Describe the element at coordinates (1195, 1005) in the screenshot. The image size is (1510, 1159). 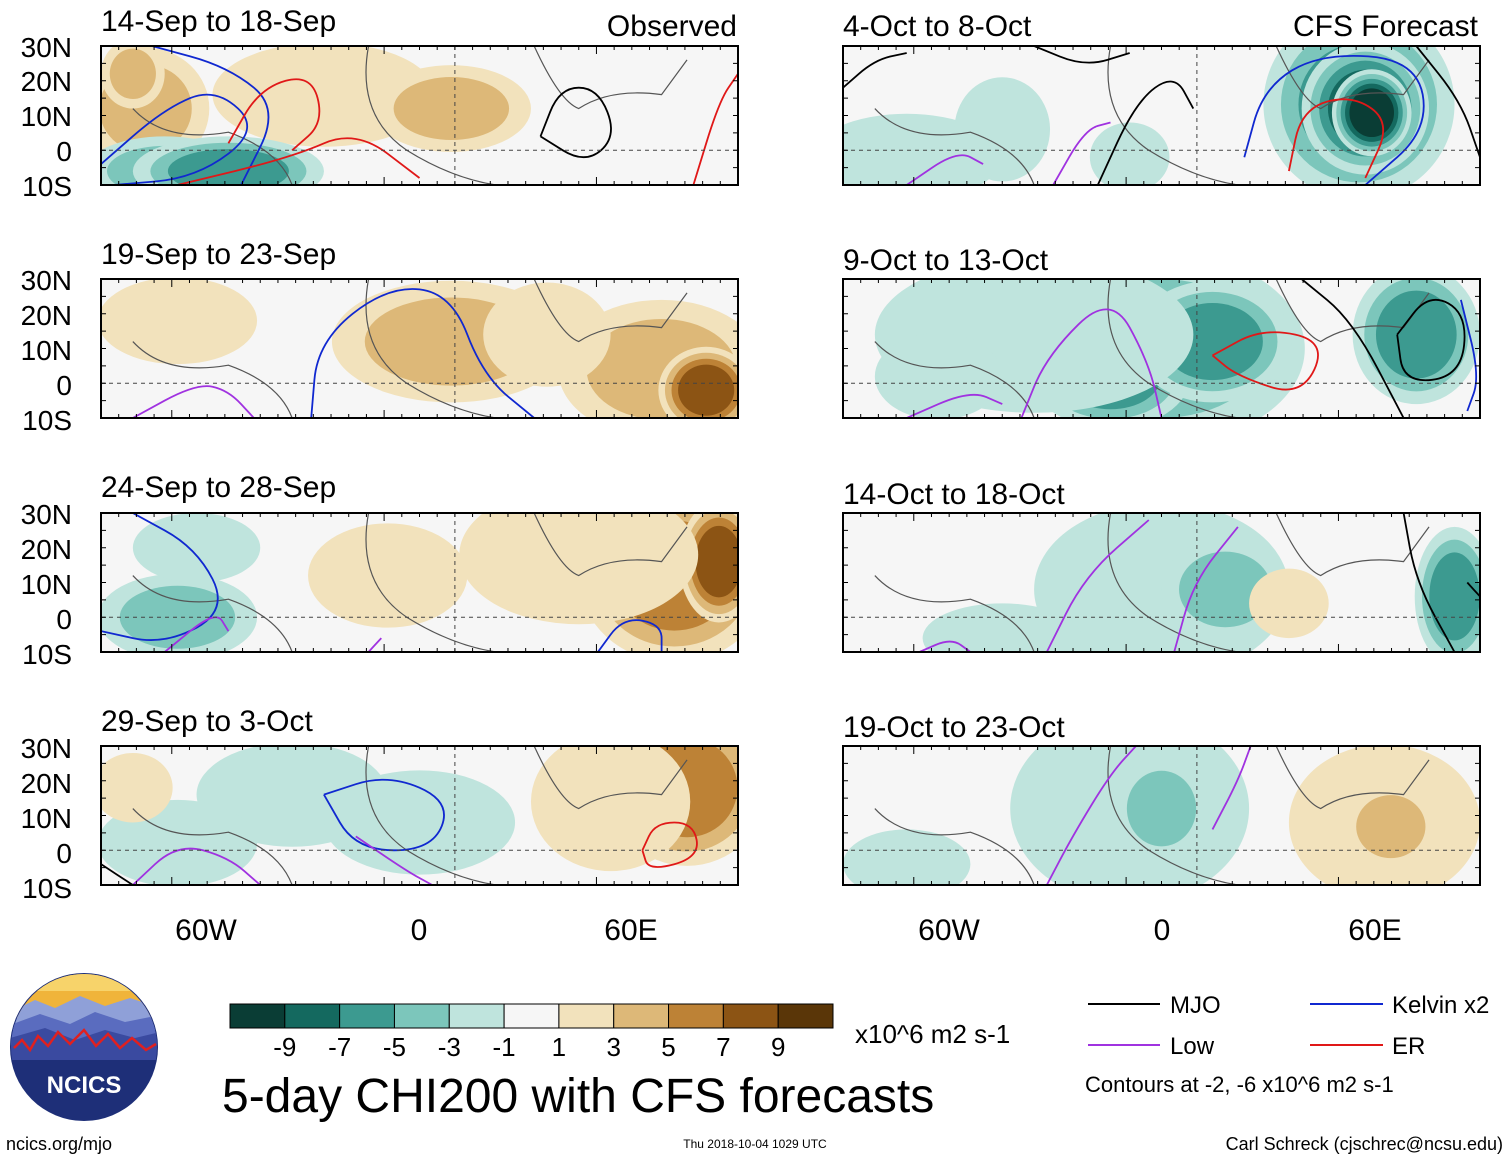
I see `legend-label-mjo: MJO` at that location.